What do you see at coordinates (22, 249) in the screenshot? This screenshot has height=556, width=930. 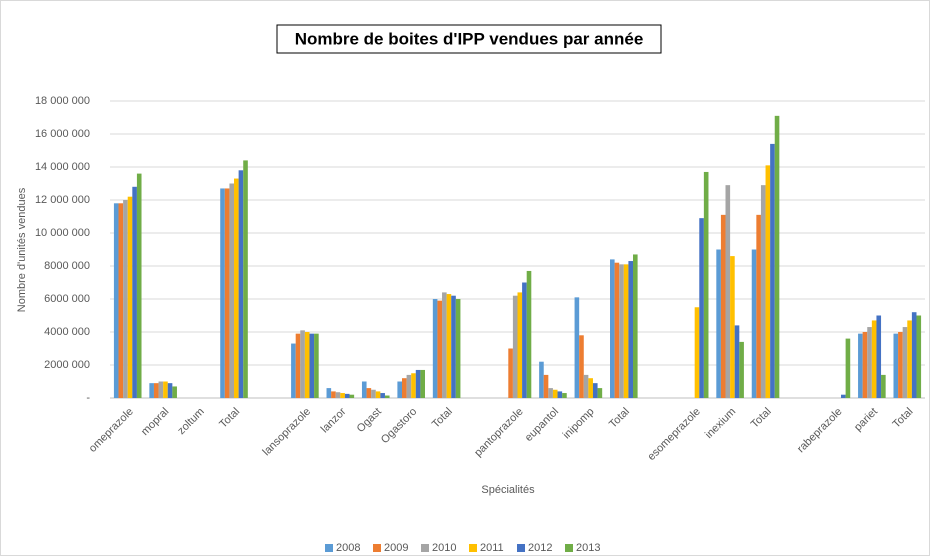 I see `y-axis-label: Nombre d'unités vendues` at bounding box center [22, 249].